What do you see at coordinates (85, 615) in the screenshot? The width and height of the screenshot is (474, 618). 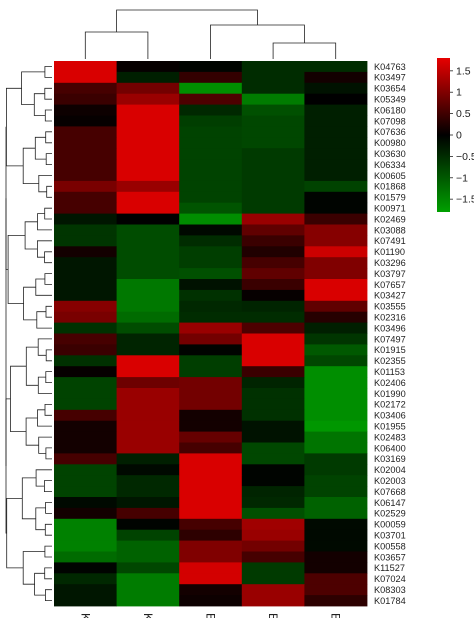 I see `column-label: K1` at bounding box center [85, 615].